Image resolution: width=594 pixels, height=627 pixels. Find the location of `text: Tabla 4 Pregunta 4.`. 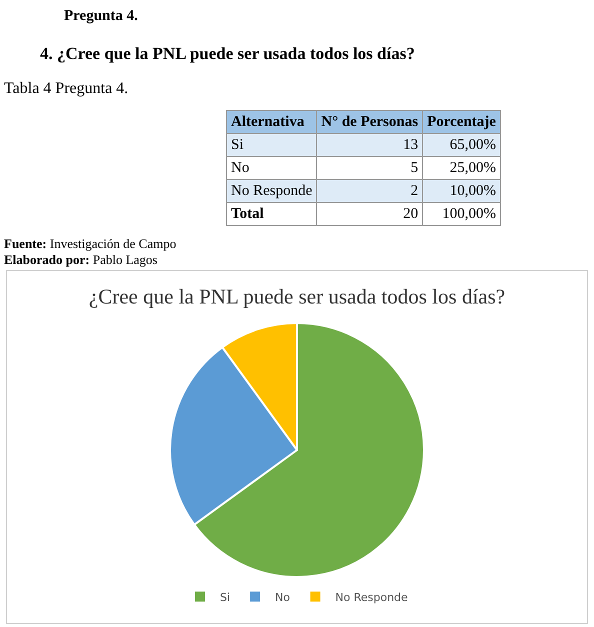

text: Tabla 4 Pregunta 4. is located at coordinates (66, 89).